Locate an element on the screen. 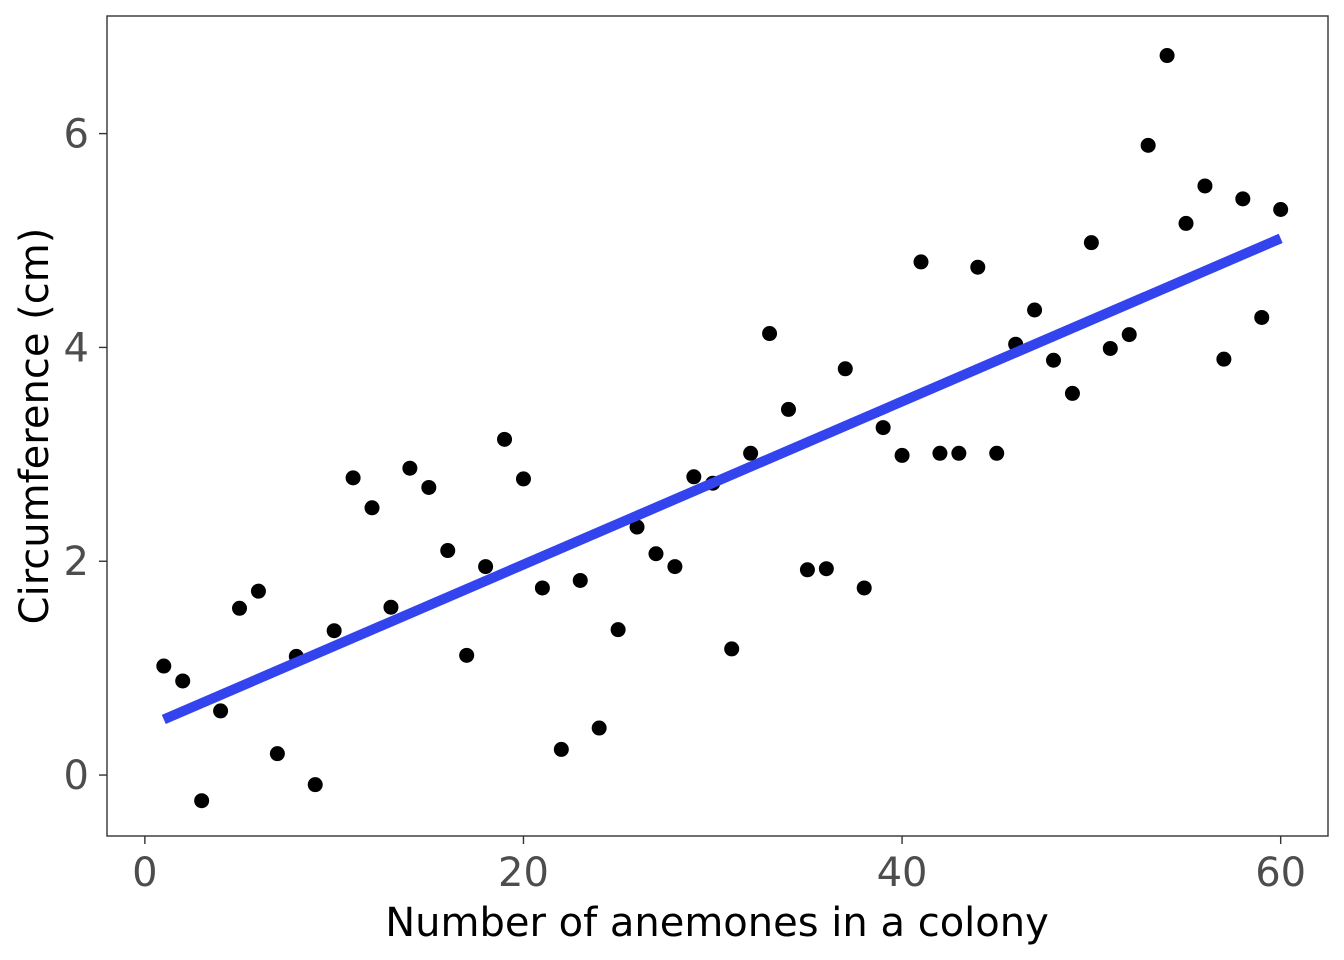 This screenshot has height=960, width=1344. y-tick-label: 4 is located at coordinates (76, 348).